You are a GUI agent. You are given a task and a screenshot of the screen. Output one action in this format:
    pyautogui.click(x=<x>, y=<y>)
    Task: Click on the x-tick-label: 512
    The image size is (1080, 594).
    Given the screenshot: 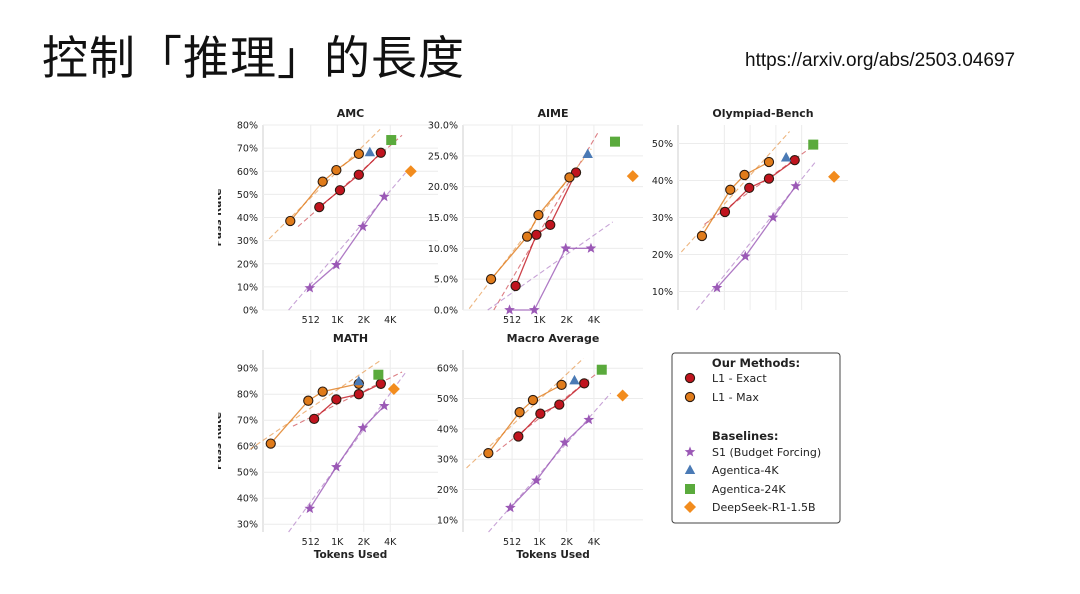 What is the action you would take?
    pyautogui.click(x=311, y=320)
    